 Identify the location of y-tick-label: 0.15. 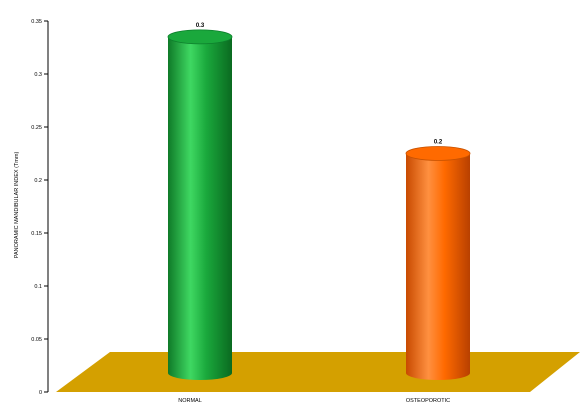
(36, 234).